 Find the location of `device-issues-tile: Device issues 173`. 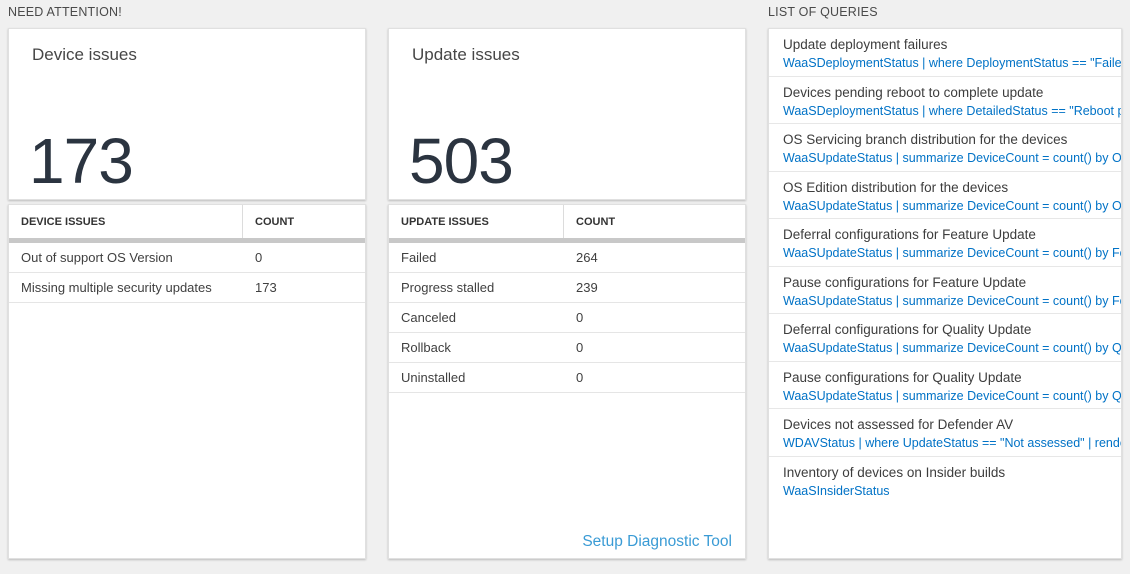

device-issues-tile: Device issues 173 is located at coordinates (187, 114).